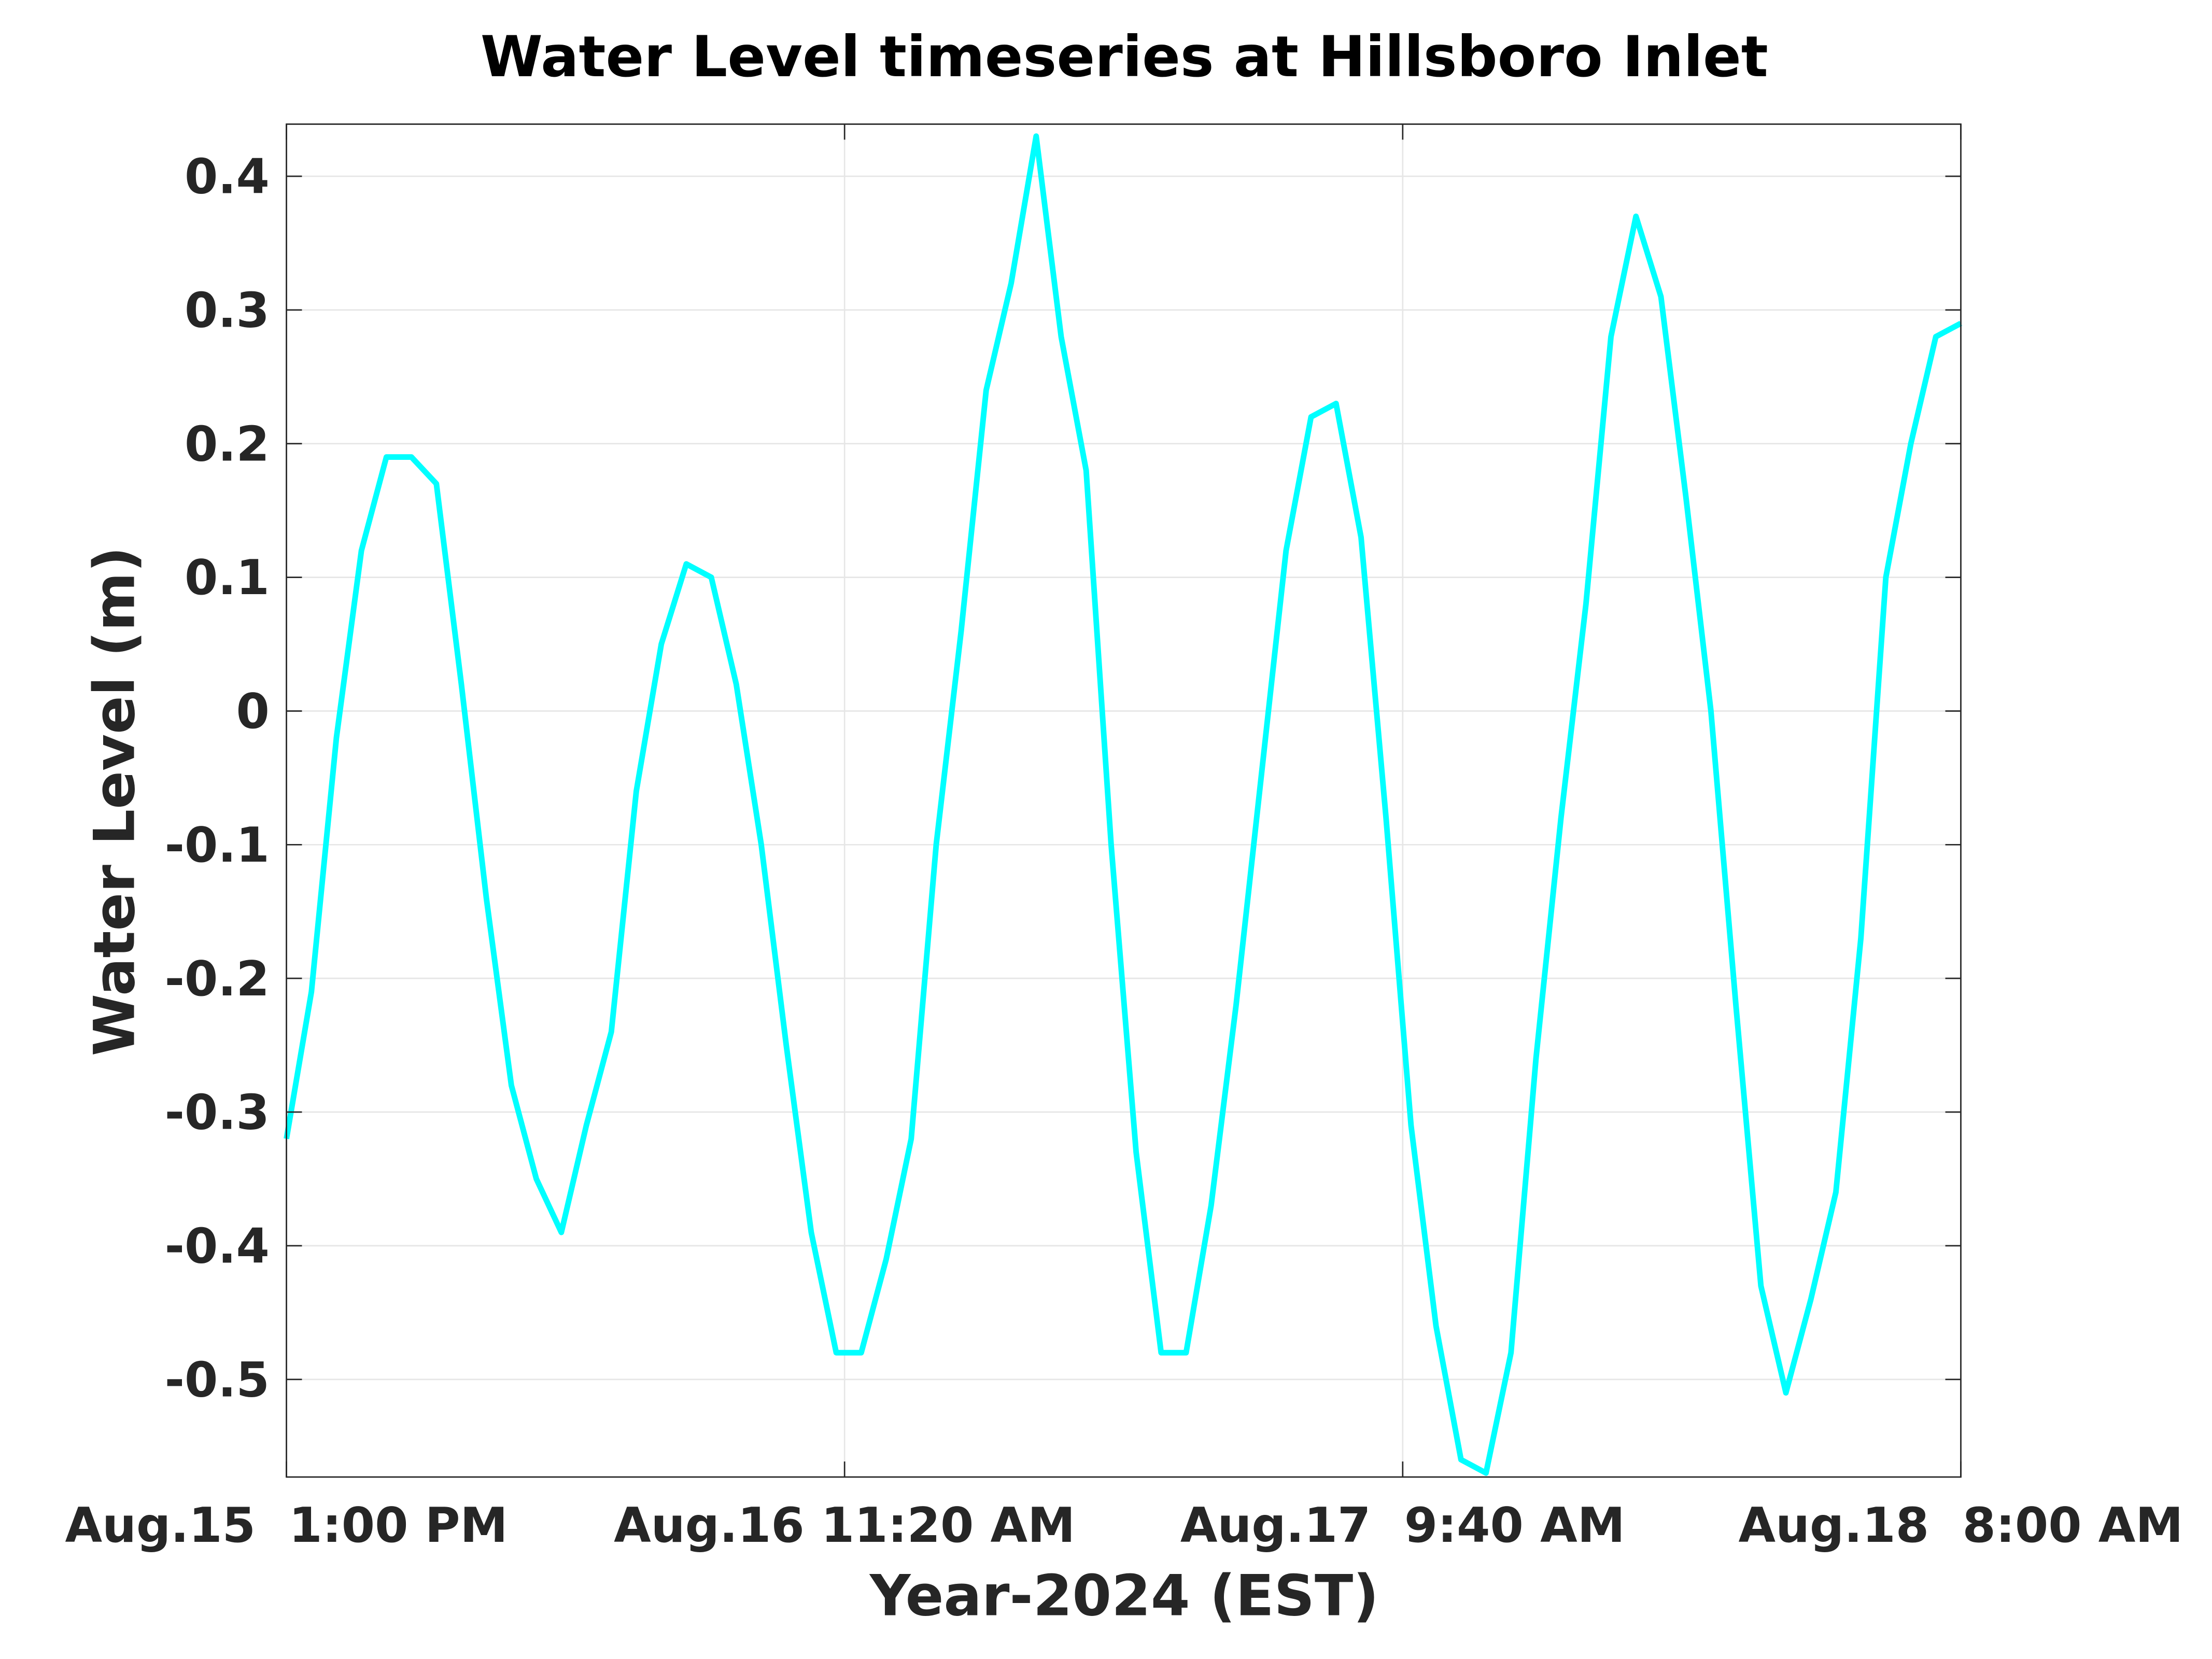 Image resolution: width=2212 pixels, height=1659 pixels. I want to click on y-tick-label: -0.1, so click(217, 845).